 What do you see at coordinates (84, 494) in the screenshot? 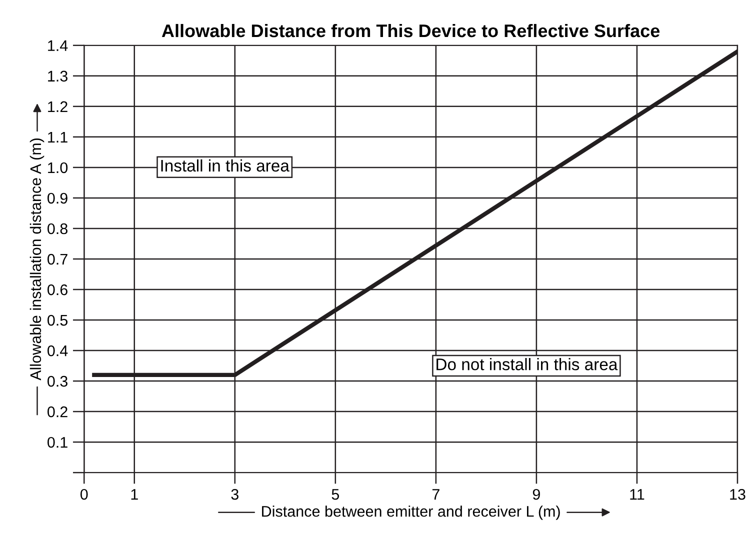
I see `x-tick-label: 0` at bounding box center [84, 494].